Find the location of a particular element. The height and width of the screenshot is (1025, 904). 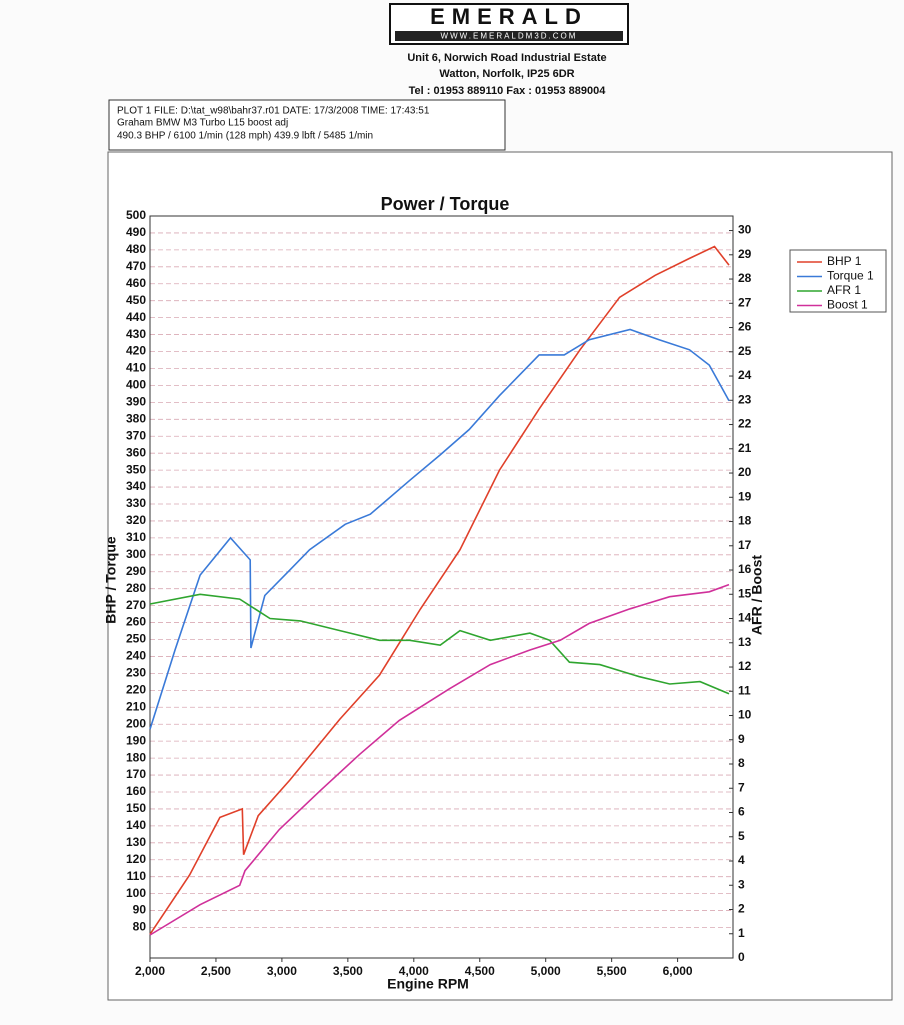

legend-label: Boost 1 is located at coordinates (847, 305).